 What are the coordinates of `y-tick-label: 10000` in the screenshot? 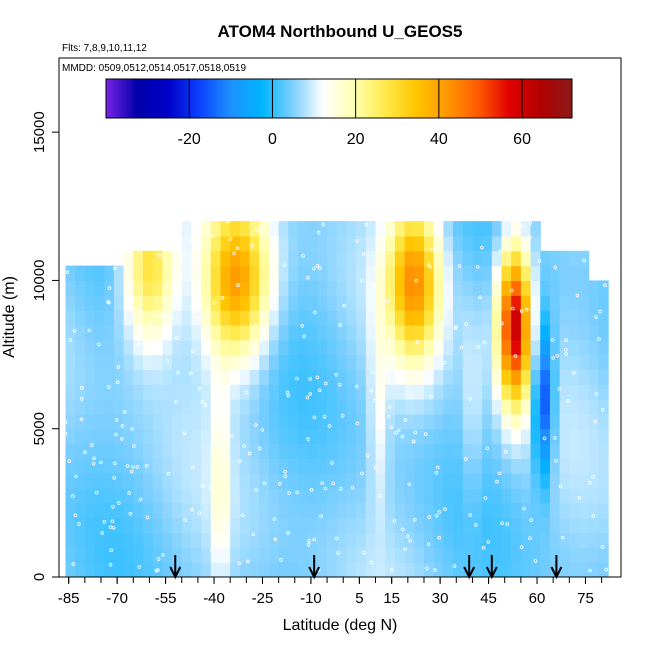 It's located at (39, 281).